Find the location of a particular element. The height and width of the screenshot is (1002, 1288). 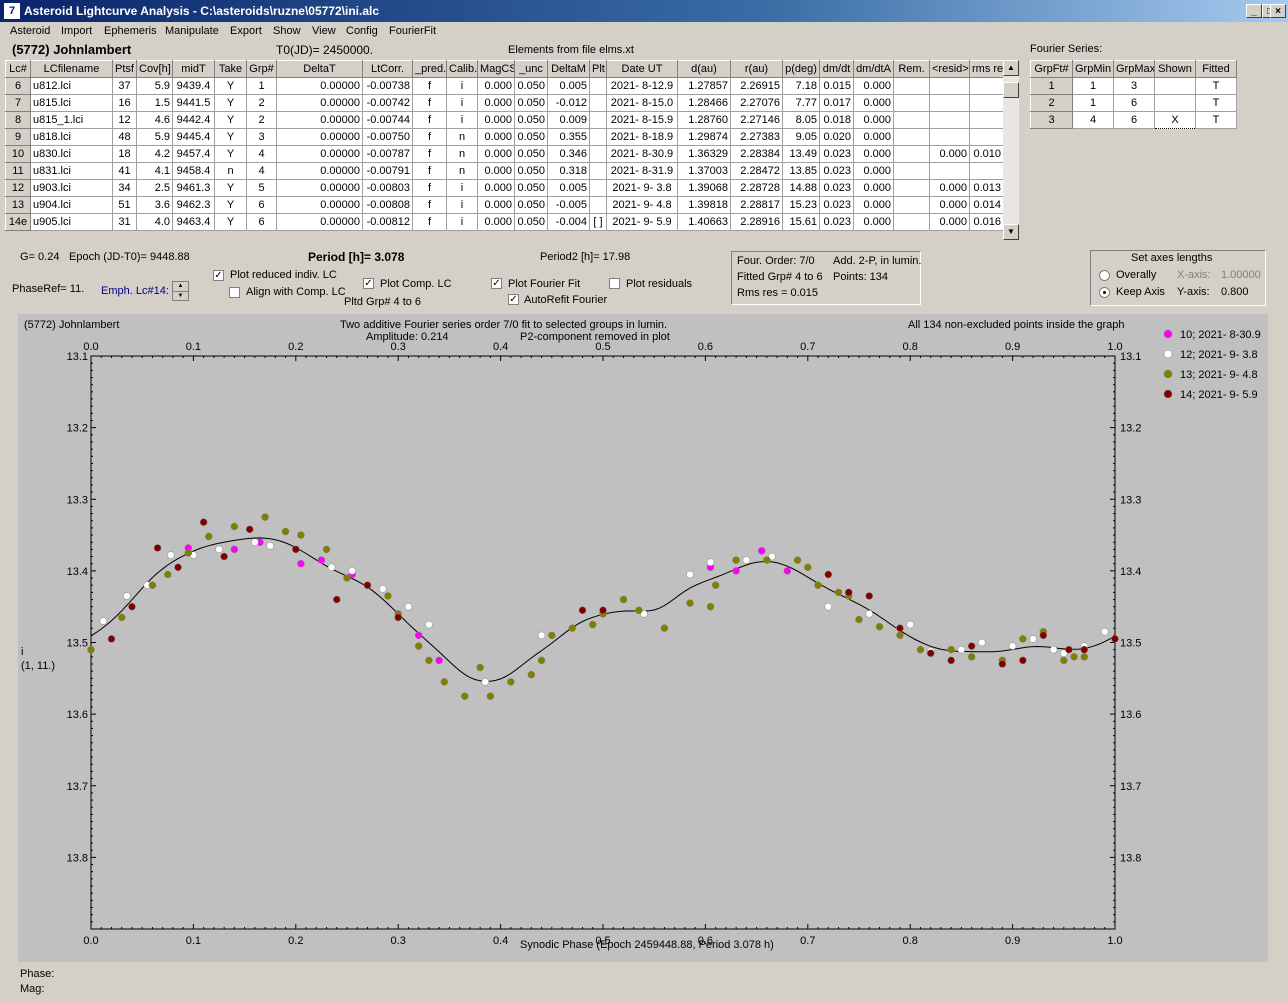

table-cell: u830.lci is located at coordinates (71, 154).